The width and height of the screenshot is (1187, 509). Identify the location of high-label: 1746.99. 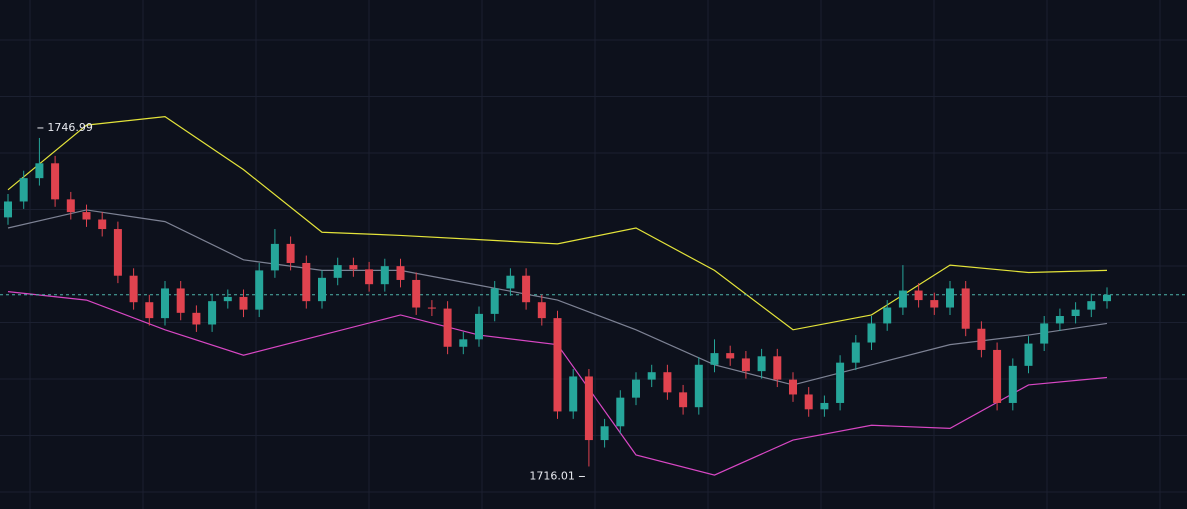
(70, 127).